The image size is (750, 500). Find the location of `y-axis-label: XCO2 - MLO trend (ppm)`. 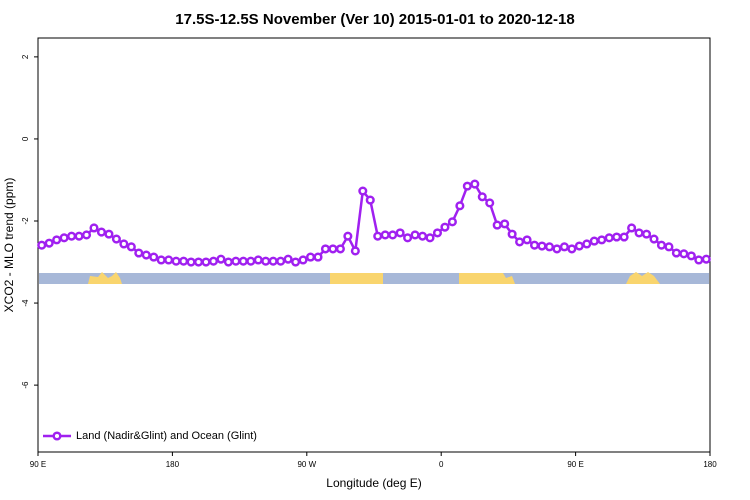

y-axis-label: XCO2 - MLO trend (ppm) is located at coordinates (9, 245).